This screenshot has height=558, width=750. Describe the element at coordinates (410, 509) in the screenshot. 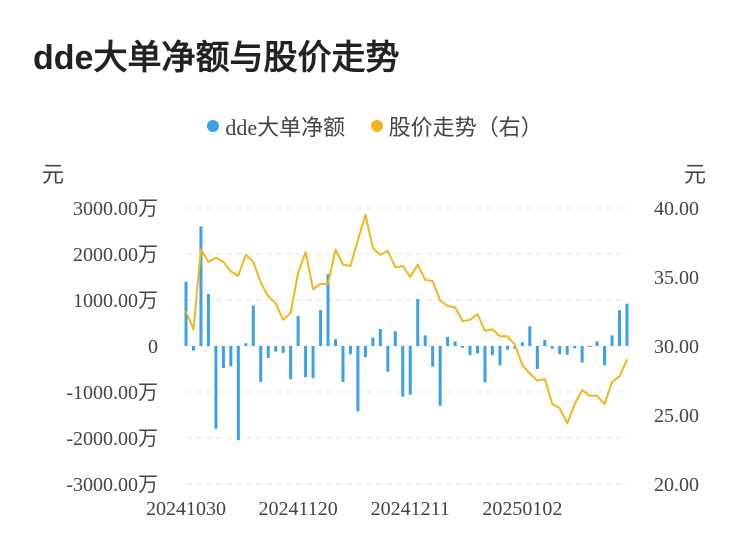

I see `x-tick-label: 20241211` at that location.